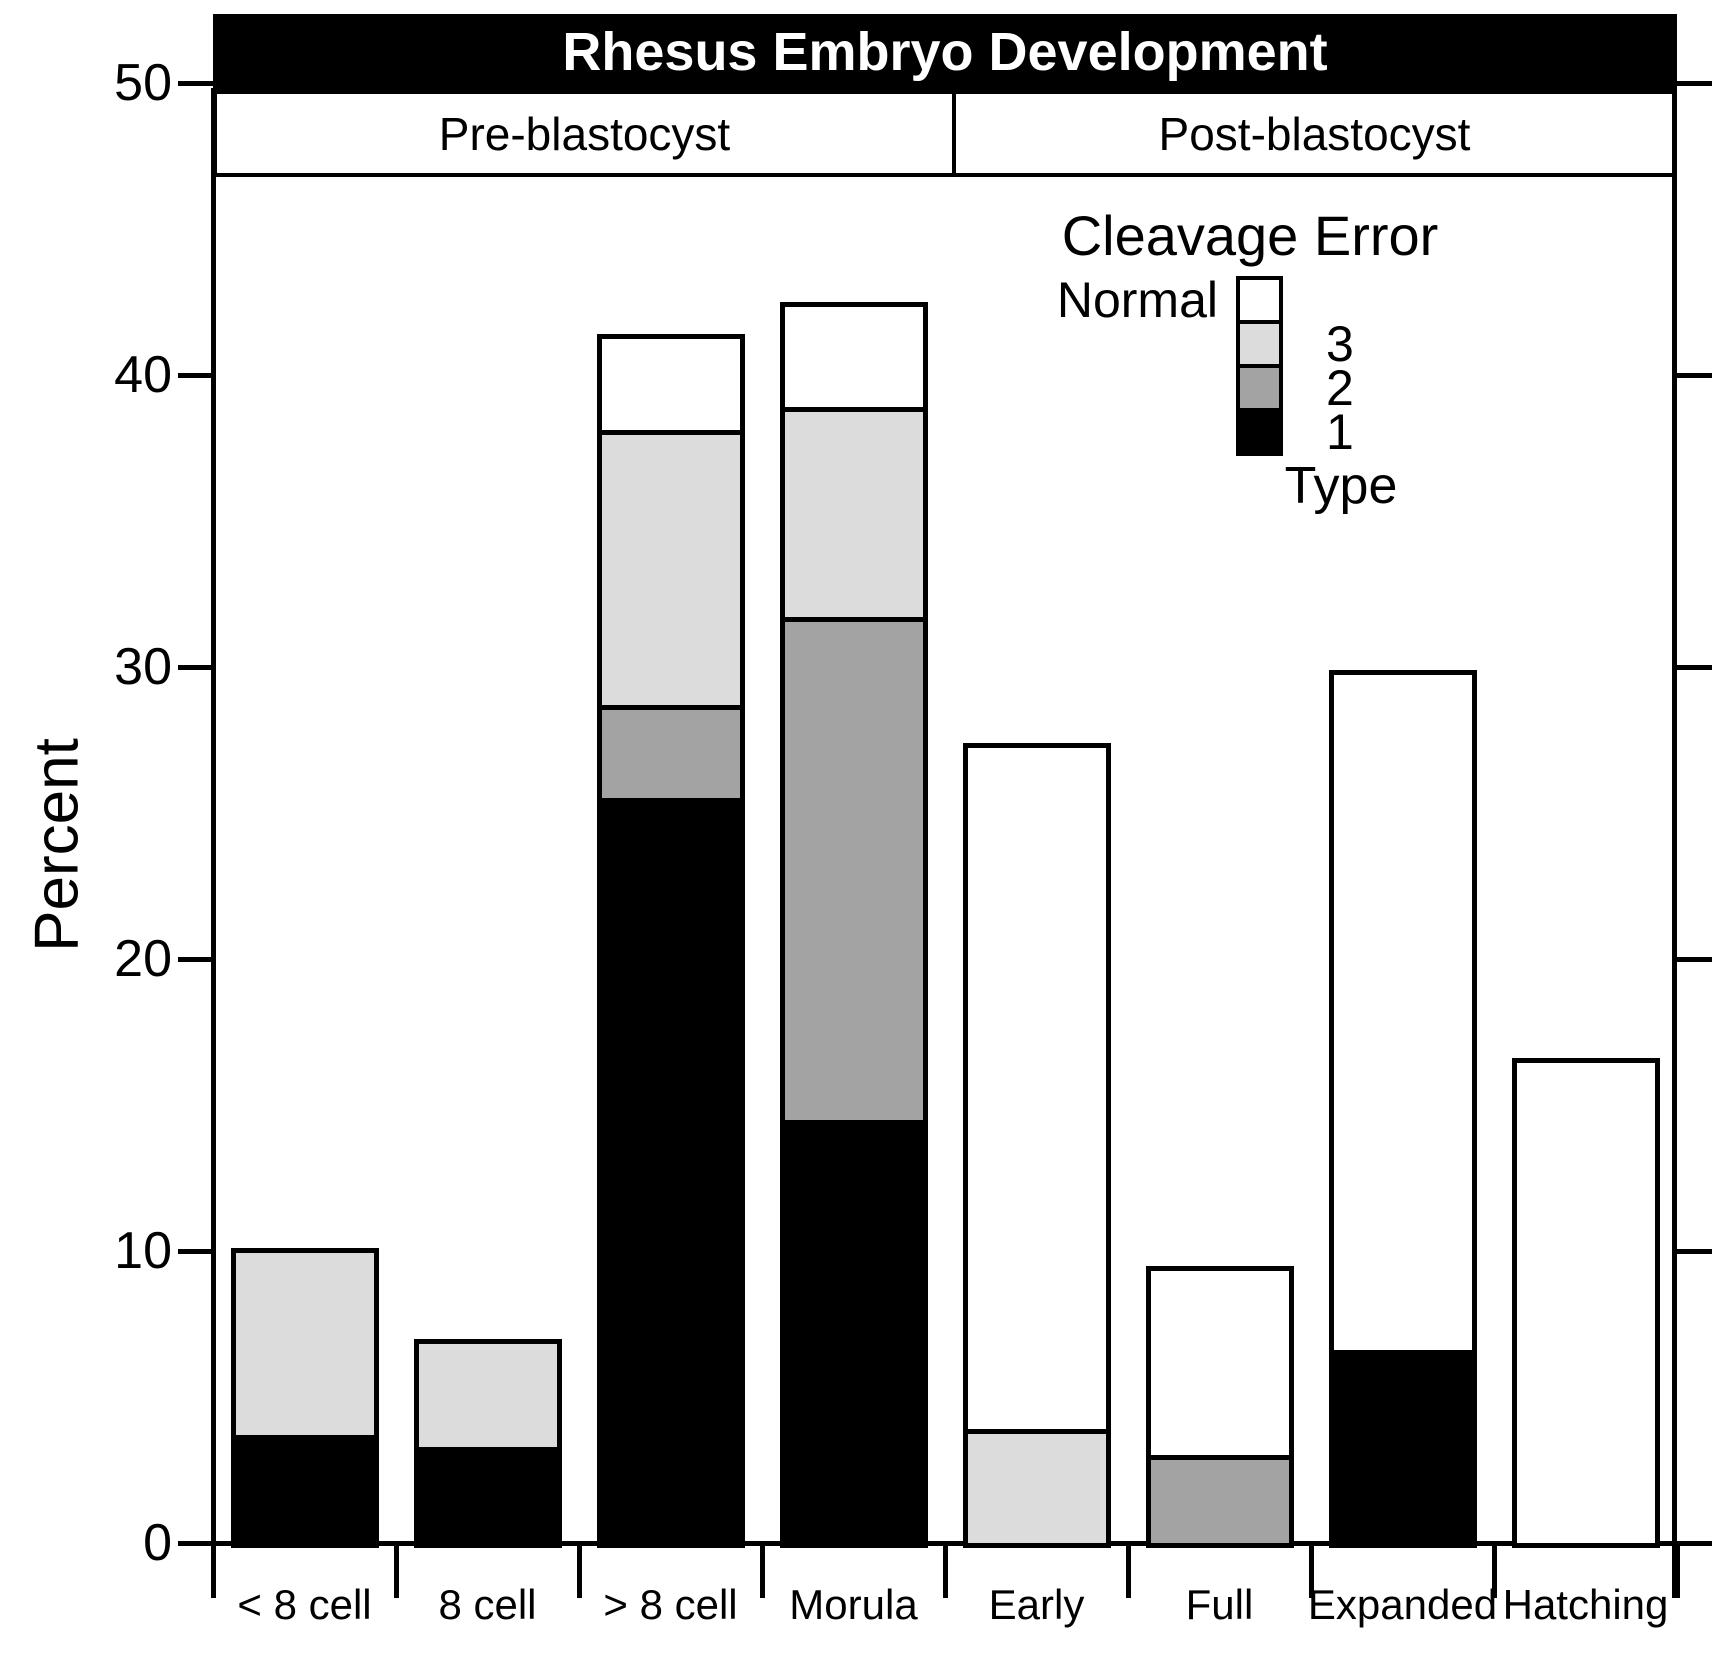 The height and width of the screenshot is (1658, 1716). Describe the element at coordinates (1402, 1012) in the screenshot. I see `bar-segment-expanded-normal` at that location.